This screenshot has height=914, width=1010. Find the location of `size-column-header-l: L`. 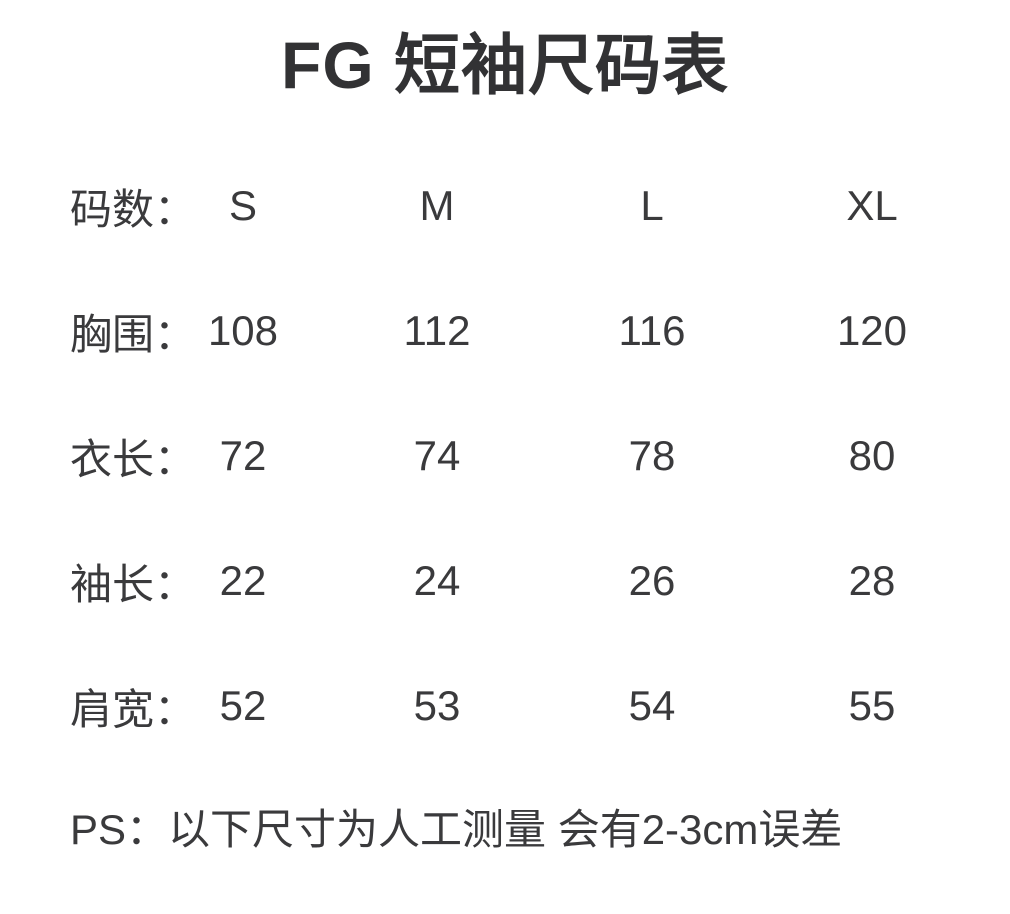

size-column-header-l: L is located at coordinates (652, 206).